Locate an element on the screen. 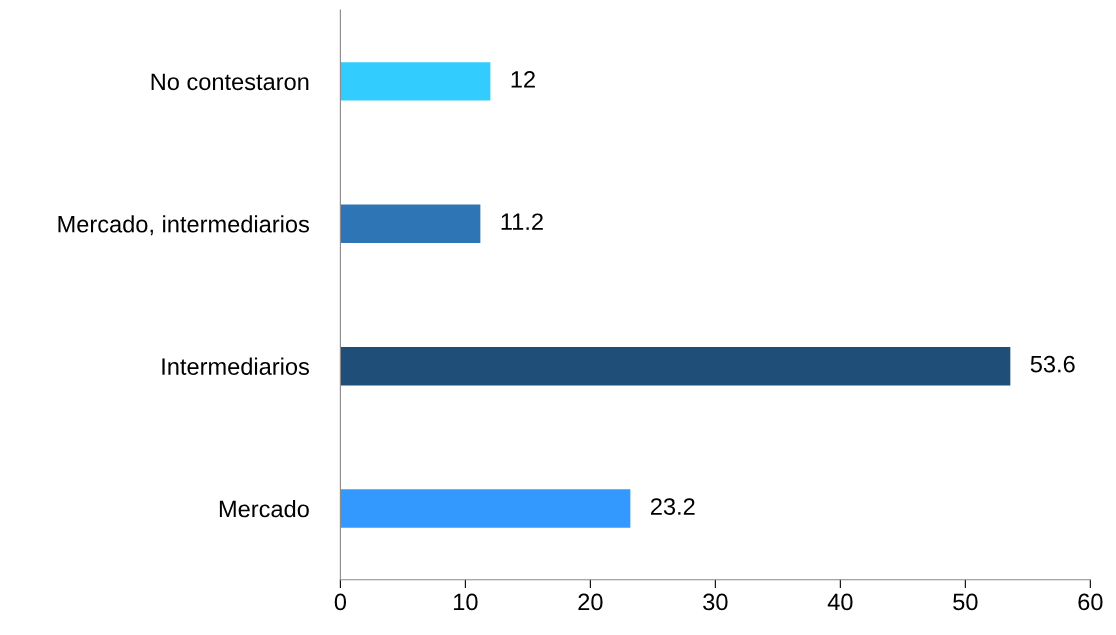 The height and width of the screenshot is (635, 1116). x-tick-label: 10 is located at coordinates (466, 602).